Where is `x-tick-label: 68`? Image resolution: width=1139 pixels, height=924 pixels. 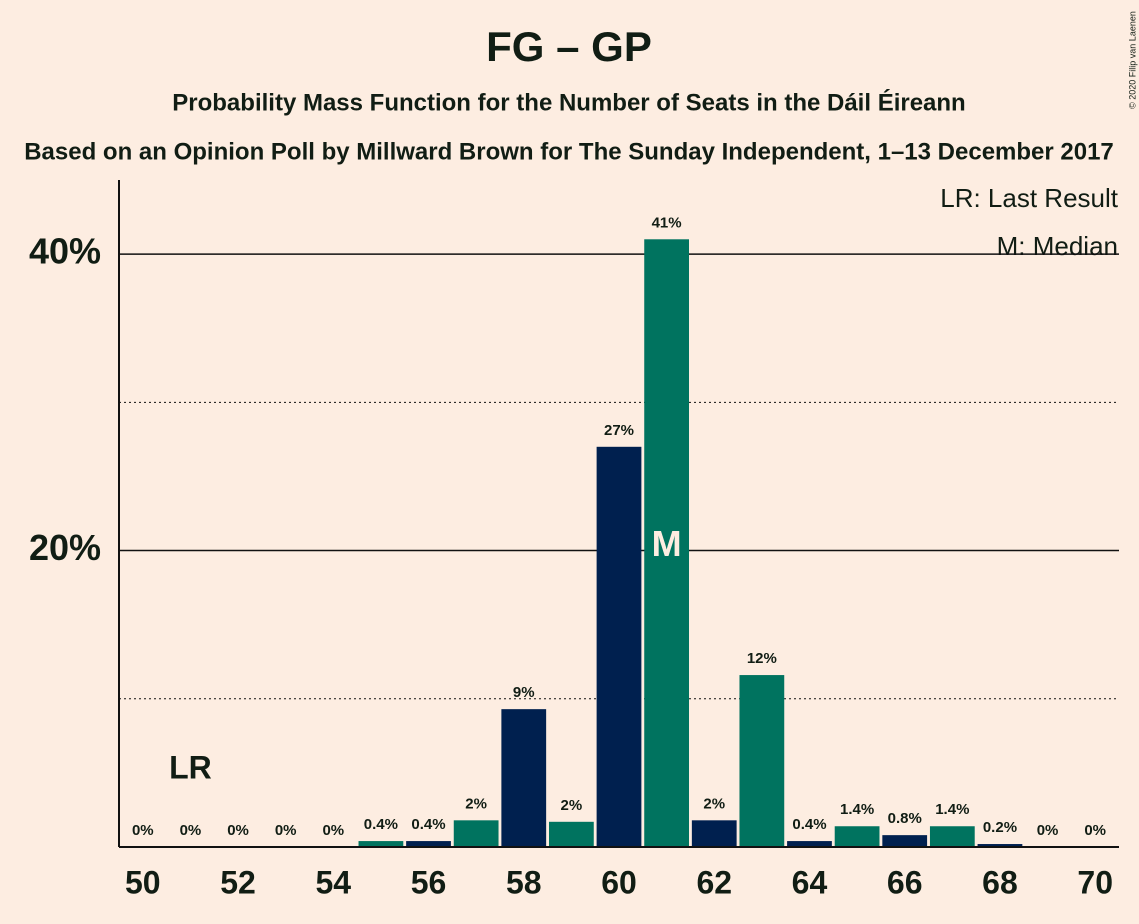 x-tick-label: 68 is located at coordinates (1000, 882).